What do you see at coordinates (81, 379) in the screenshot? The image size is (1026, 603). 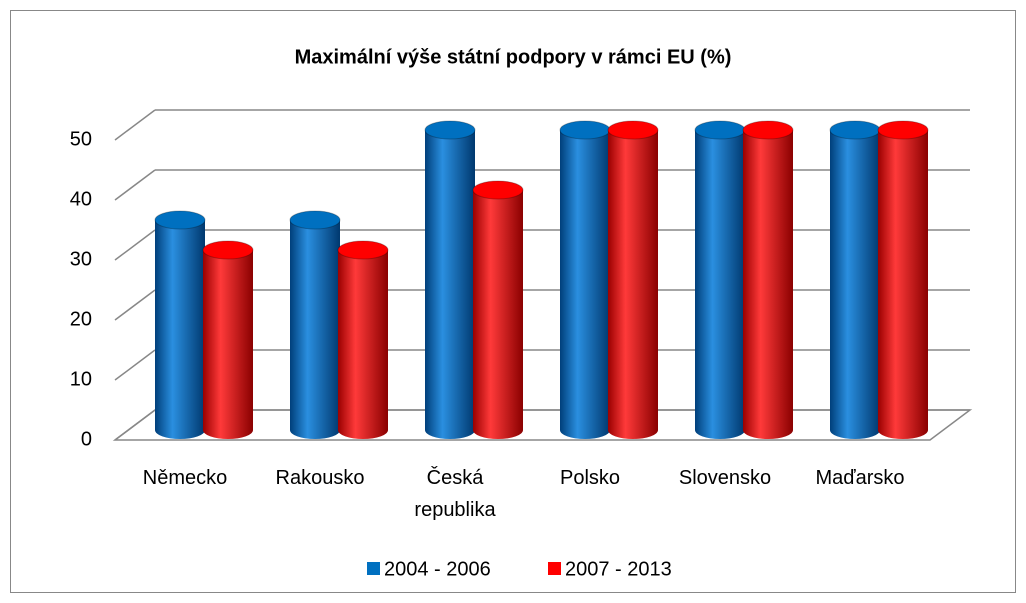 I see `y-tick-label: 10` at bounding box center [81, 379].